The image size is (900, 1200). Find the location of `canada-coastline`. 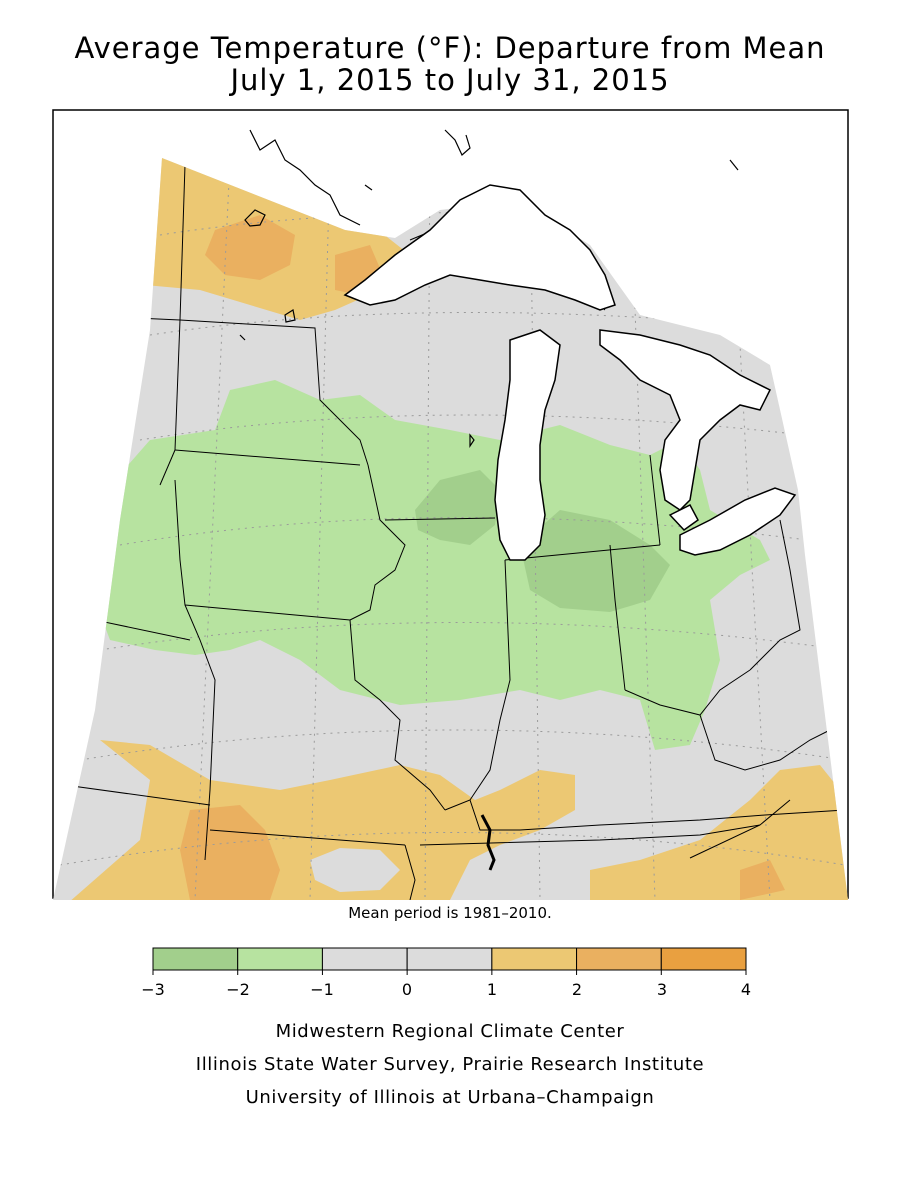

canada-coastline is located at coordinates (489, 288).